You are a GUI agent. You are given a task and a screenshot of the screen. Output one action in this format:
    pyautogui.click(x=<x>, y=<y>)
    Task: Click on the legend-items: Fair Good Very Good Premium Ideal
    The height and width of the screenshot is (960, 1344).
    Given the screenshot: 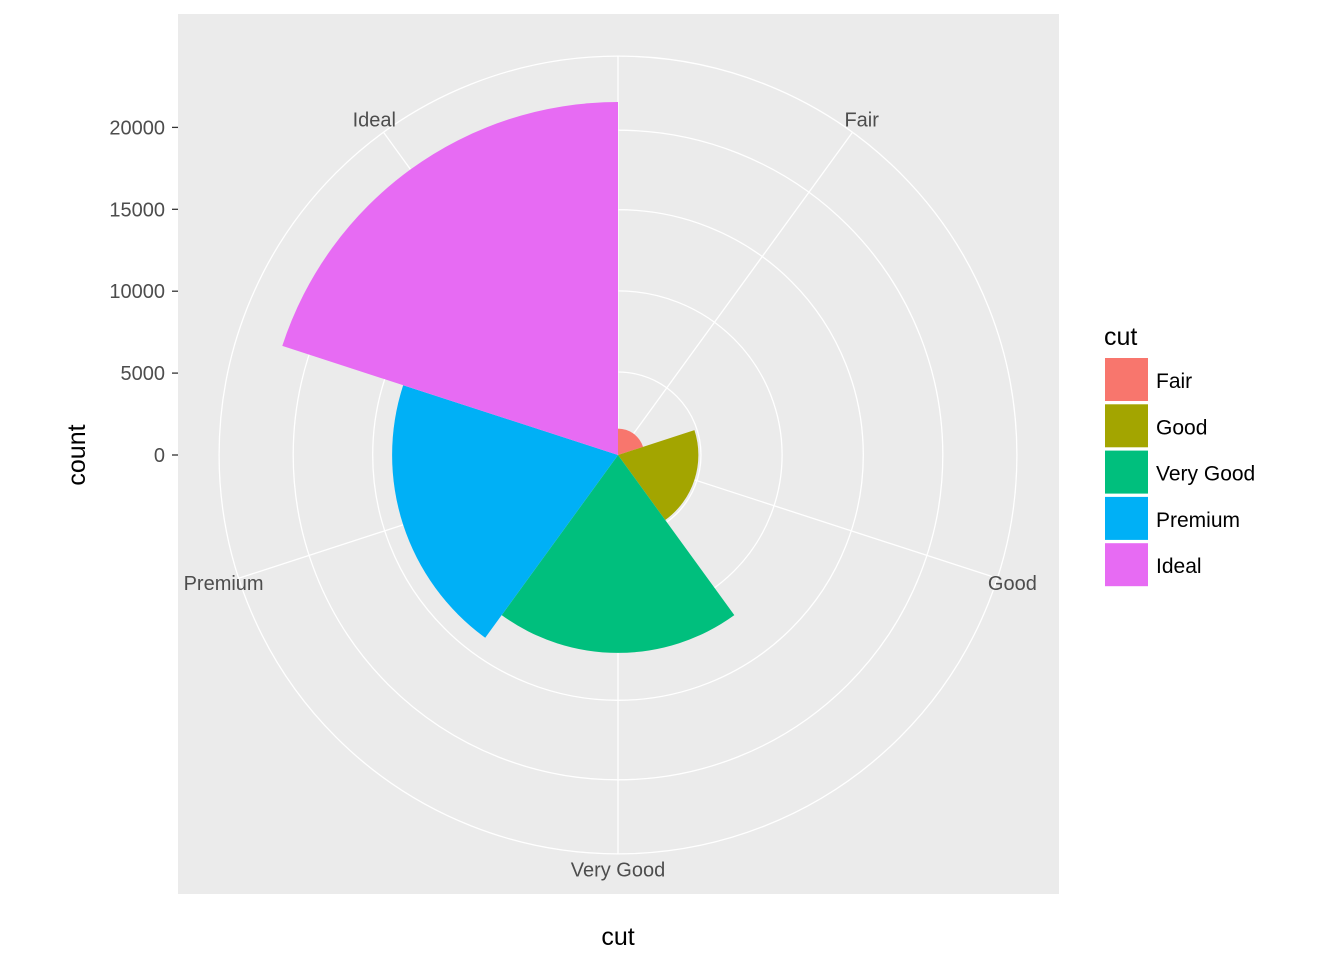 What is the action you would take?
    pyautogui.click(x=1180, y=472)
    